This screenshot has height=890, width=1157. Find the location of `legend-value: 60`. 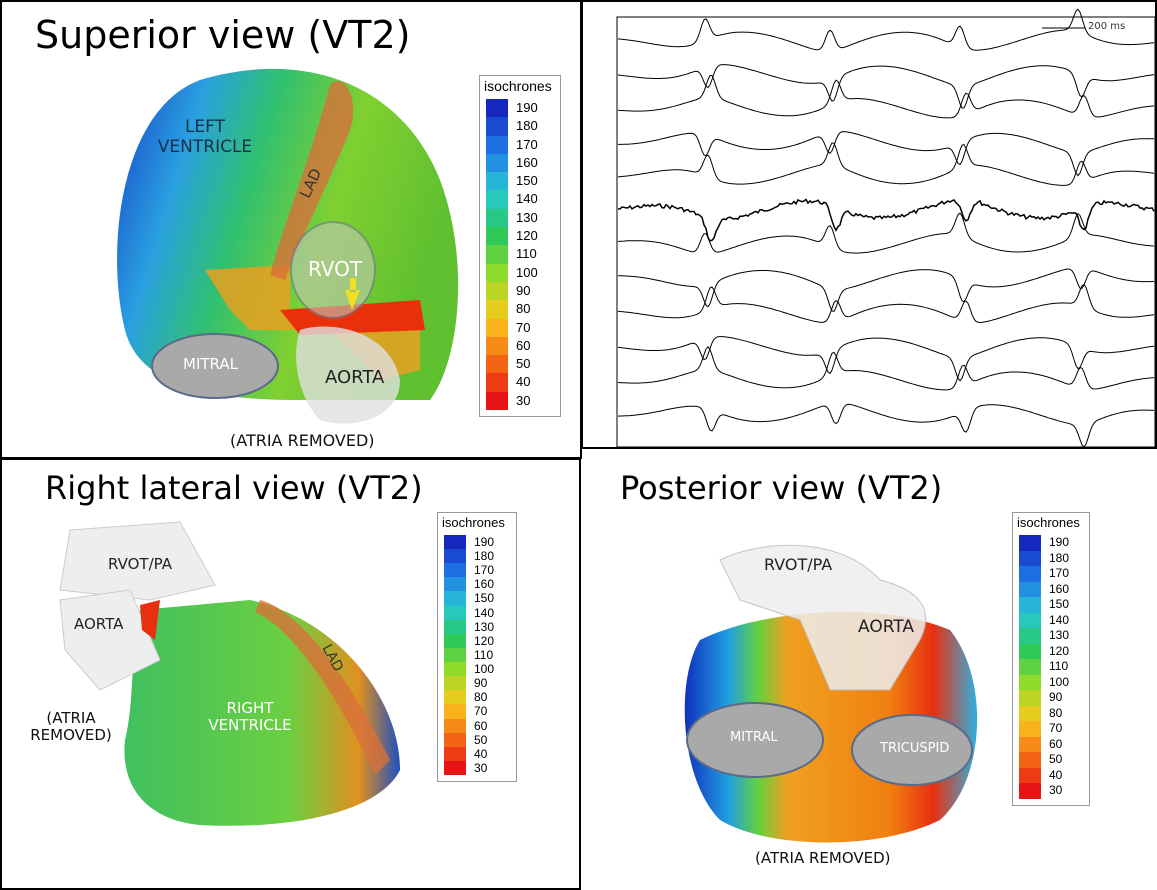

legend-value: 60 is located at coordinates (1056, 743).